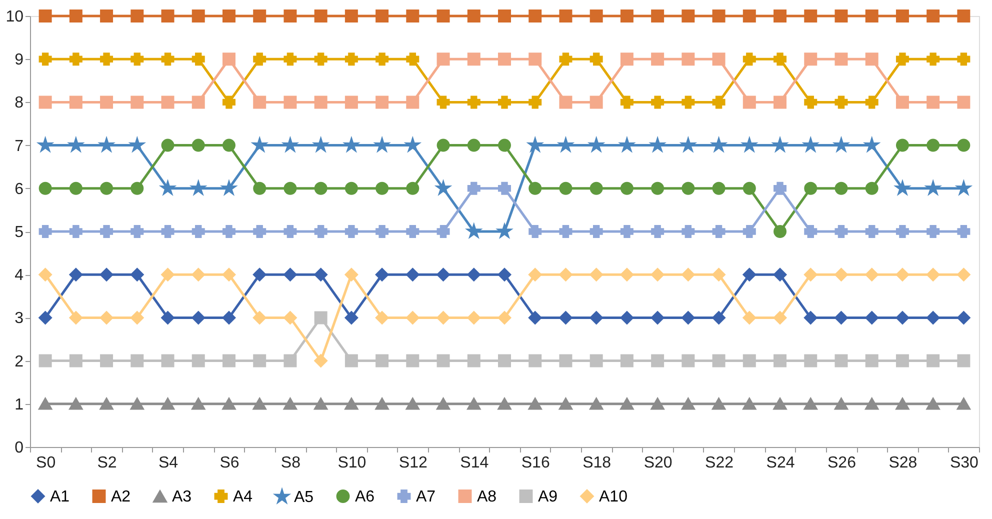  What do you see at coordinates (613, 497) in the screenshot?
I see `legend-label: A10` at bounding box center [613, 497].